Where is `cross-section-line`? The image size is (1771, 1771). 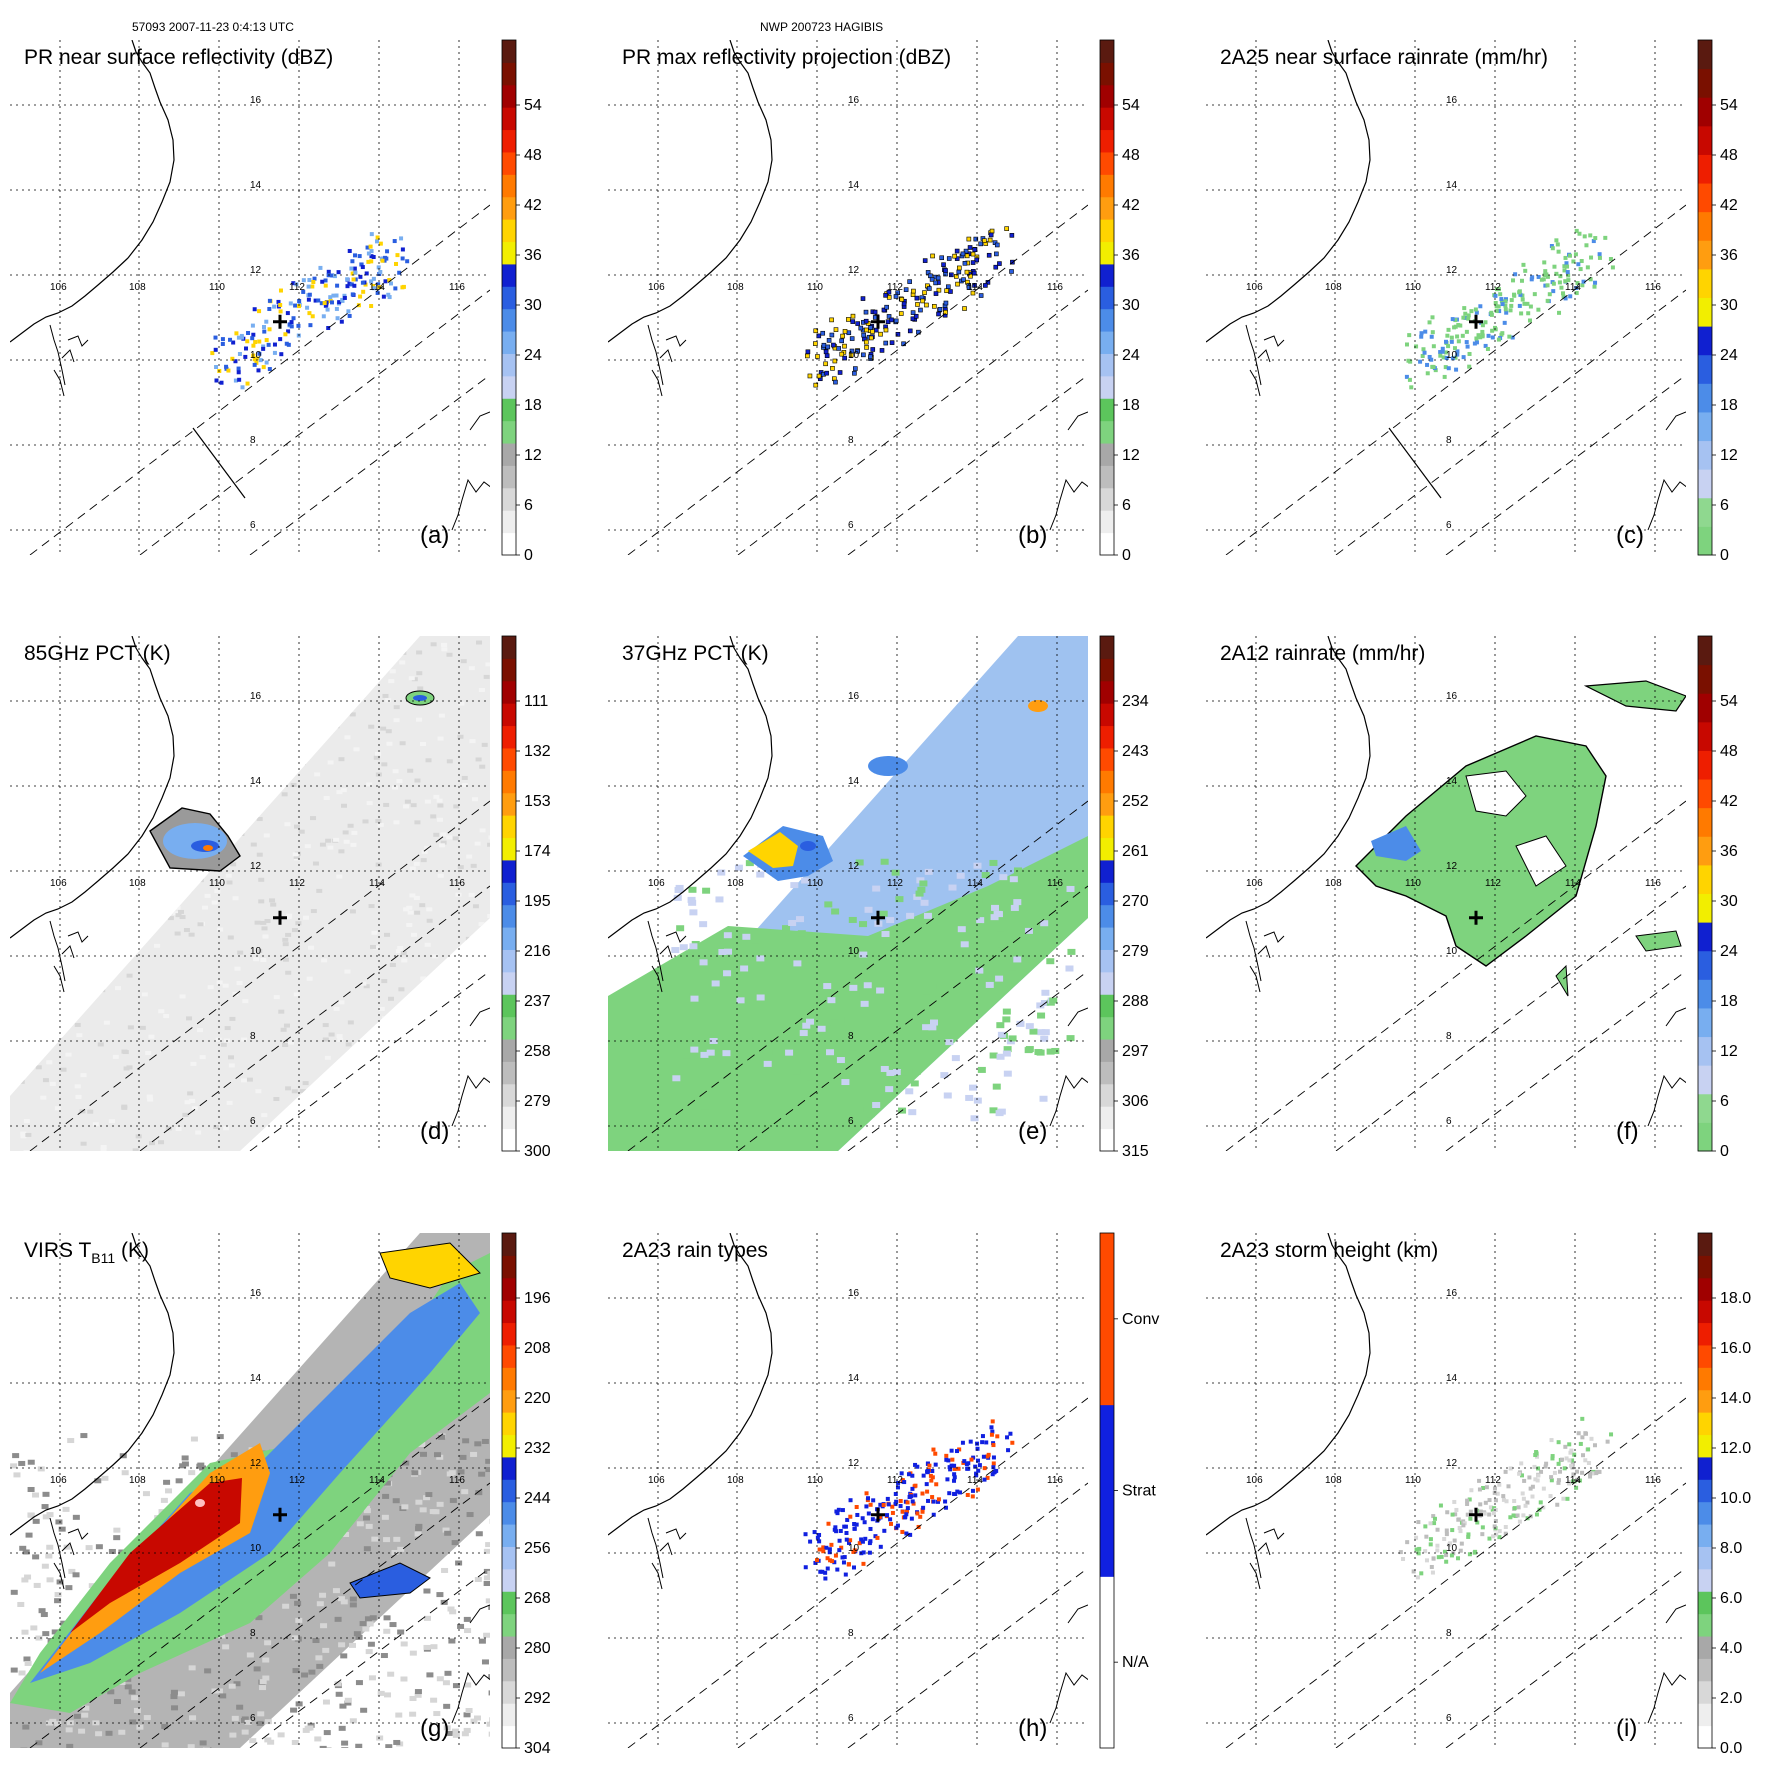
cross-section-line is located at coordinates (219, 463).